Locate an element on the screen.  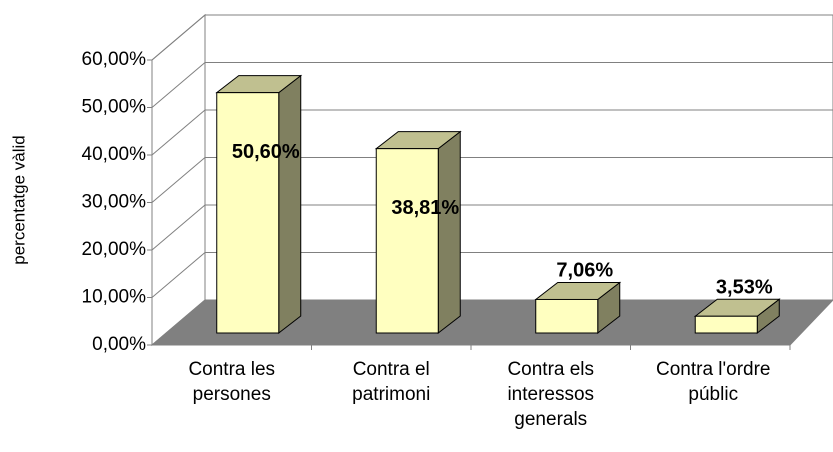
x-tick-label: Contra els interessos generals is located at coordinates (551, 394).